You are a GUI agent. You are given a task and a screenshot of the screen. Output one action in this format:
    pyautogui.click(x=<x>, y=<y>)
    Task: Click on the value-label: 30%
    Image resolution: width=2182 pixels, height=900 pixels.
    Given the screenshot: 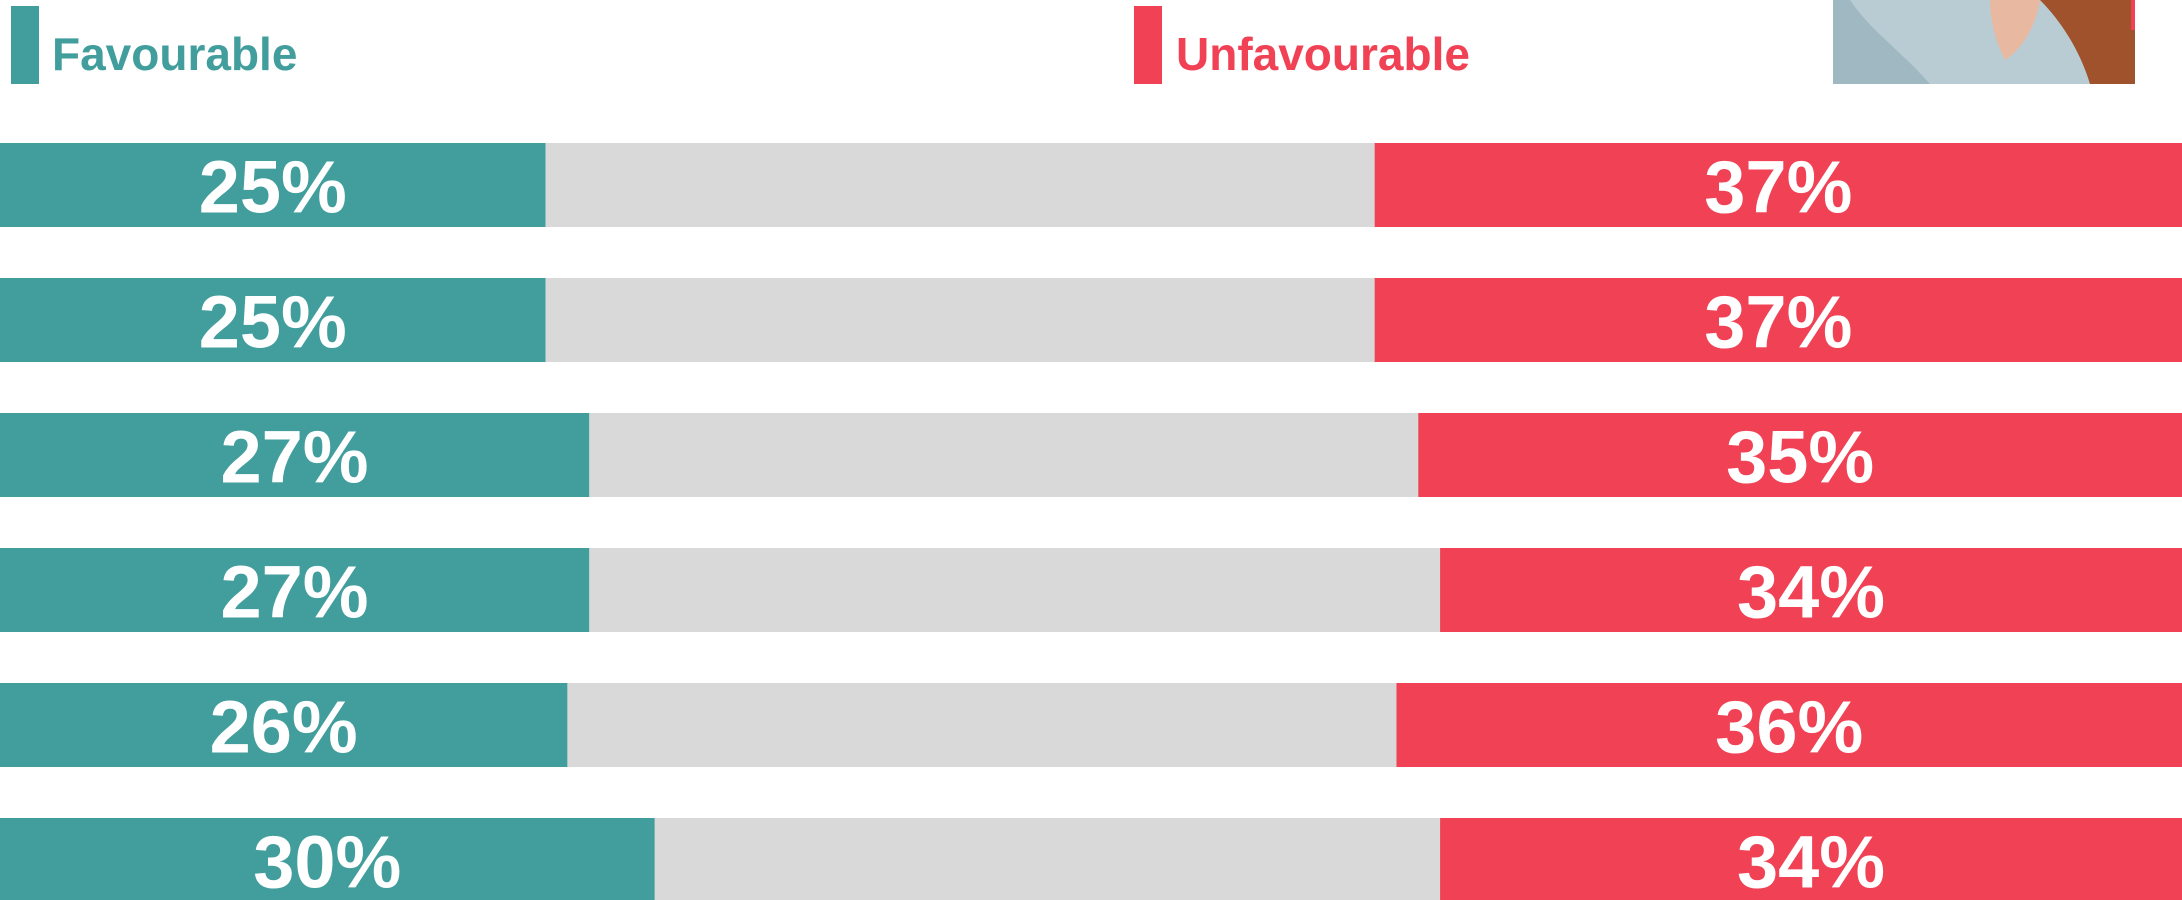 What is the action you would take?
    pyautogui.click(x=327, y=860)
    